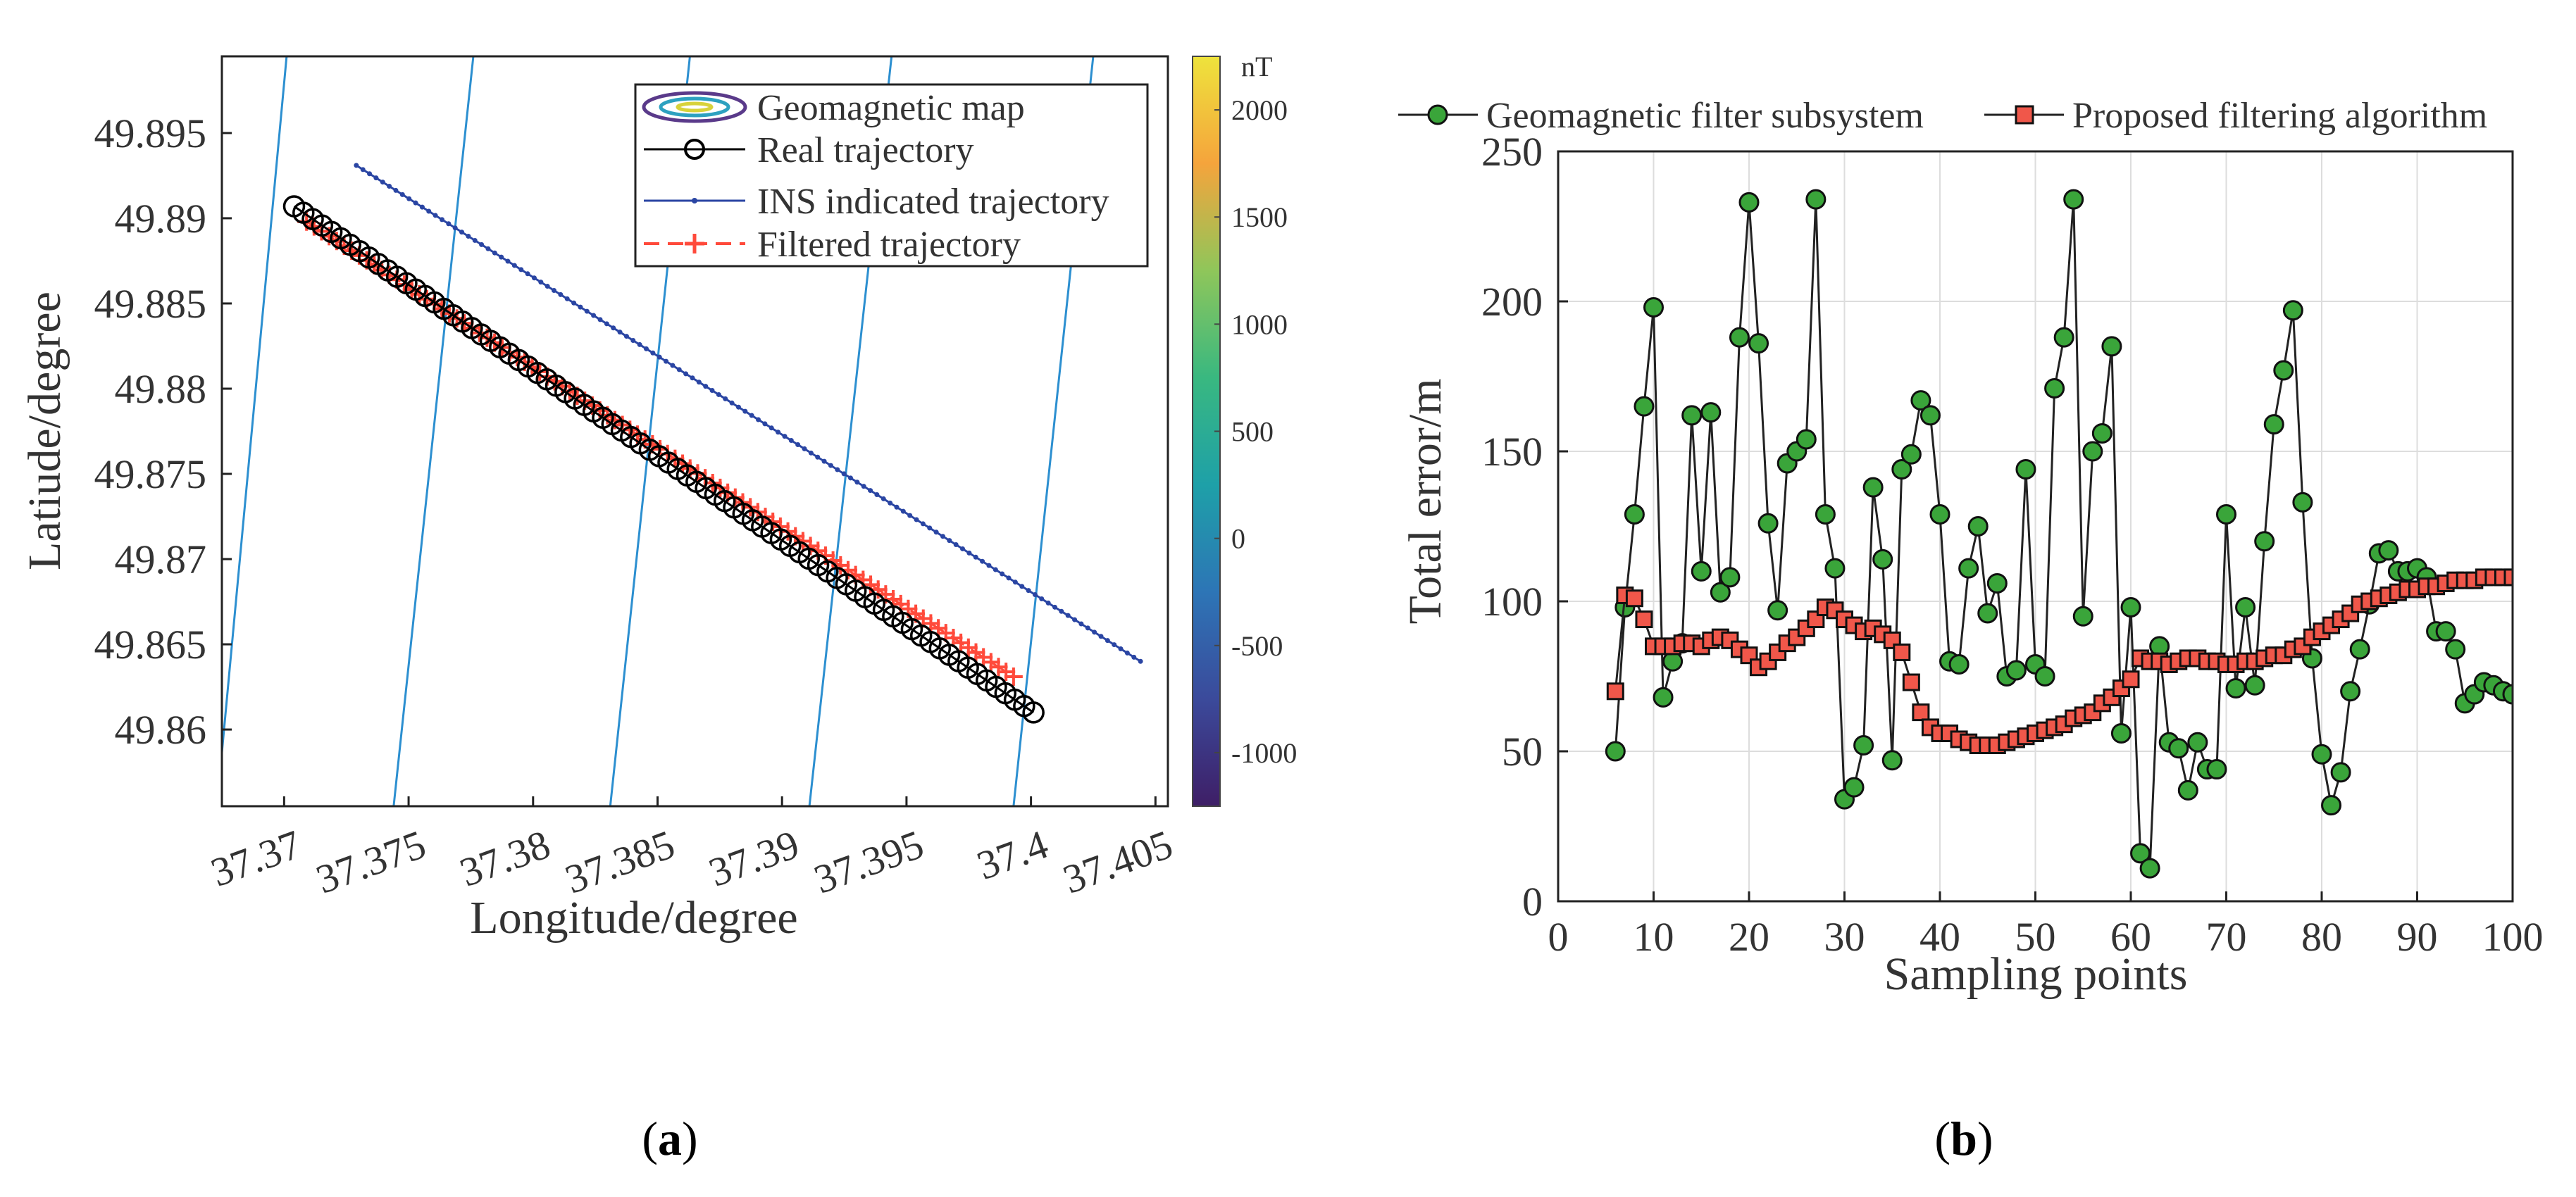 This screenshot has width=2576, height=1197. What do you see at coordinates (1259, 324) in the screenshot?
I see `colorbar-tick-label: 1000` at bounding box center [1259, 324].